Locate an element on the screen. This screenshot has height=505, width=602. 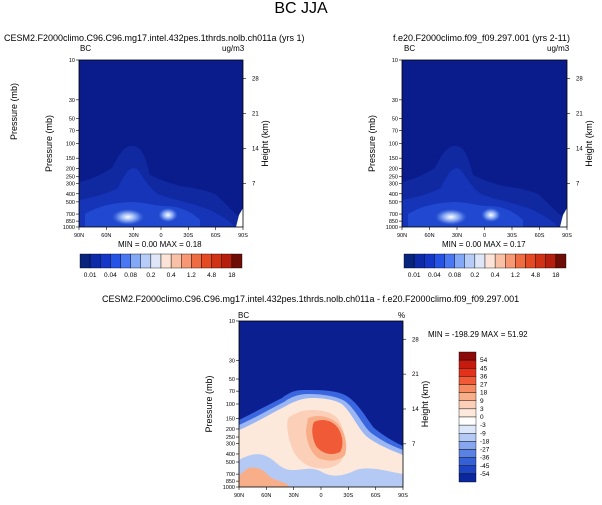
left-pressure-tick-label: 200 is located at coordinates (70, 170).